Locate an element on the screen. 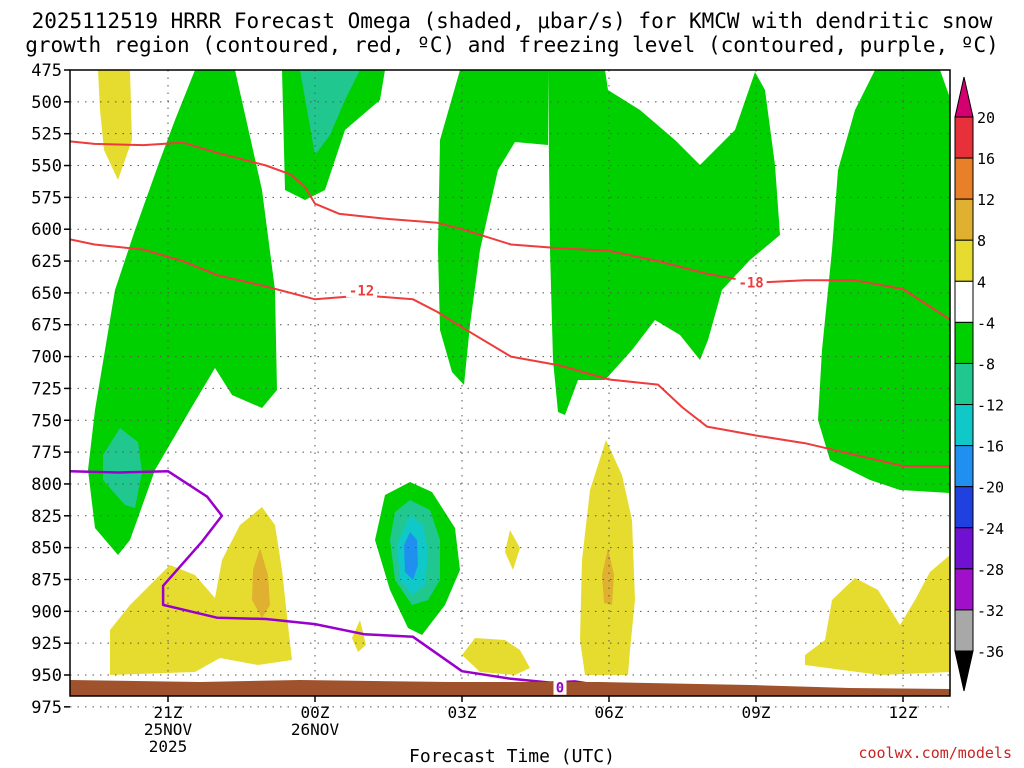 The image size is (1024, 768). y-tick-label: 775 is located at coordinates (46, 453).